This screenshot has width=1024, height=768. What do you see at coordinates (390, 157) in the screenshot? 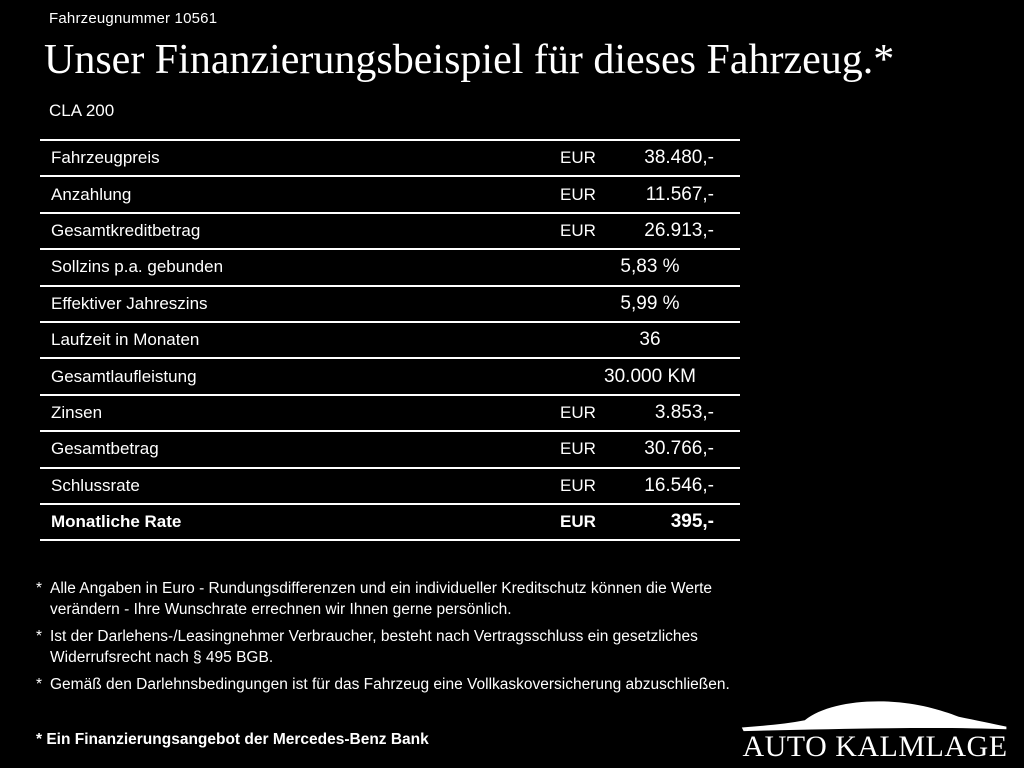
I see `table-row: Fahrzeugpreis EUR 38.480,-` at bounding box center [390, 157].